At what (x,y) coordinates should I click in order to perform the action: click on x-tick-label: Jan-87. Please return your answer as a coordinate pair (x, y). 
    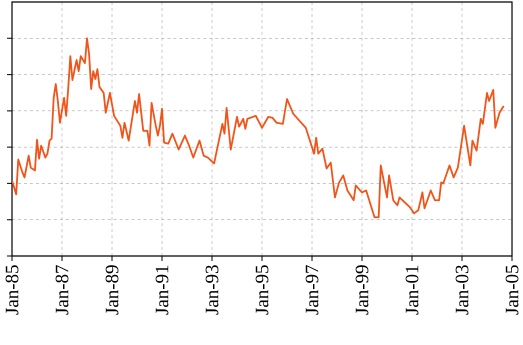
    Looking at the image, I should click on (62, 290).